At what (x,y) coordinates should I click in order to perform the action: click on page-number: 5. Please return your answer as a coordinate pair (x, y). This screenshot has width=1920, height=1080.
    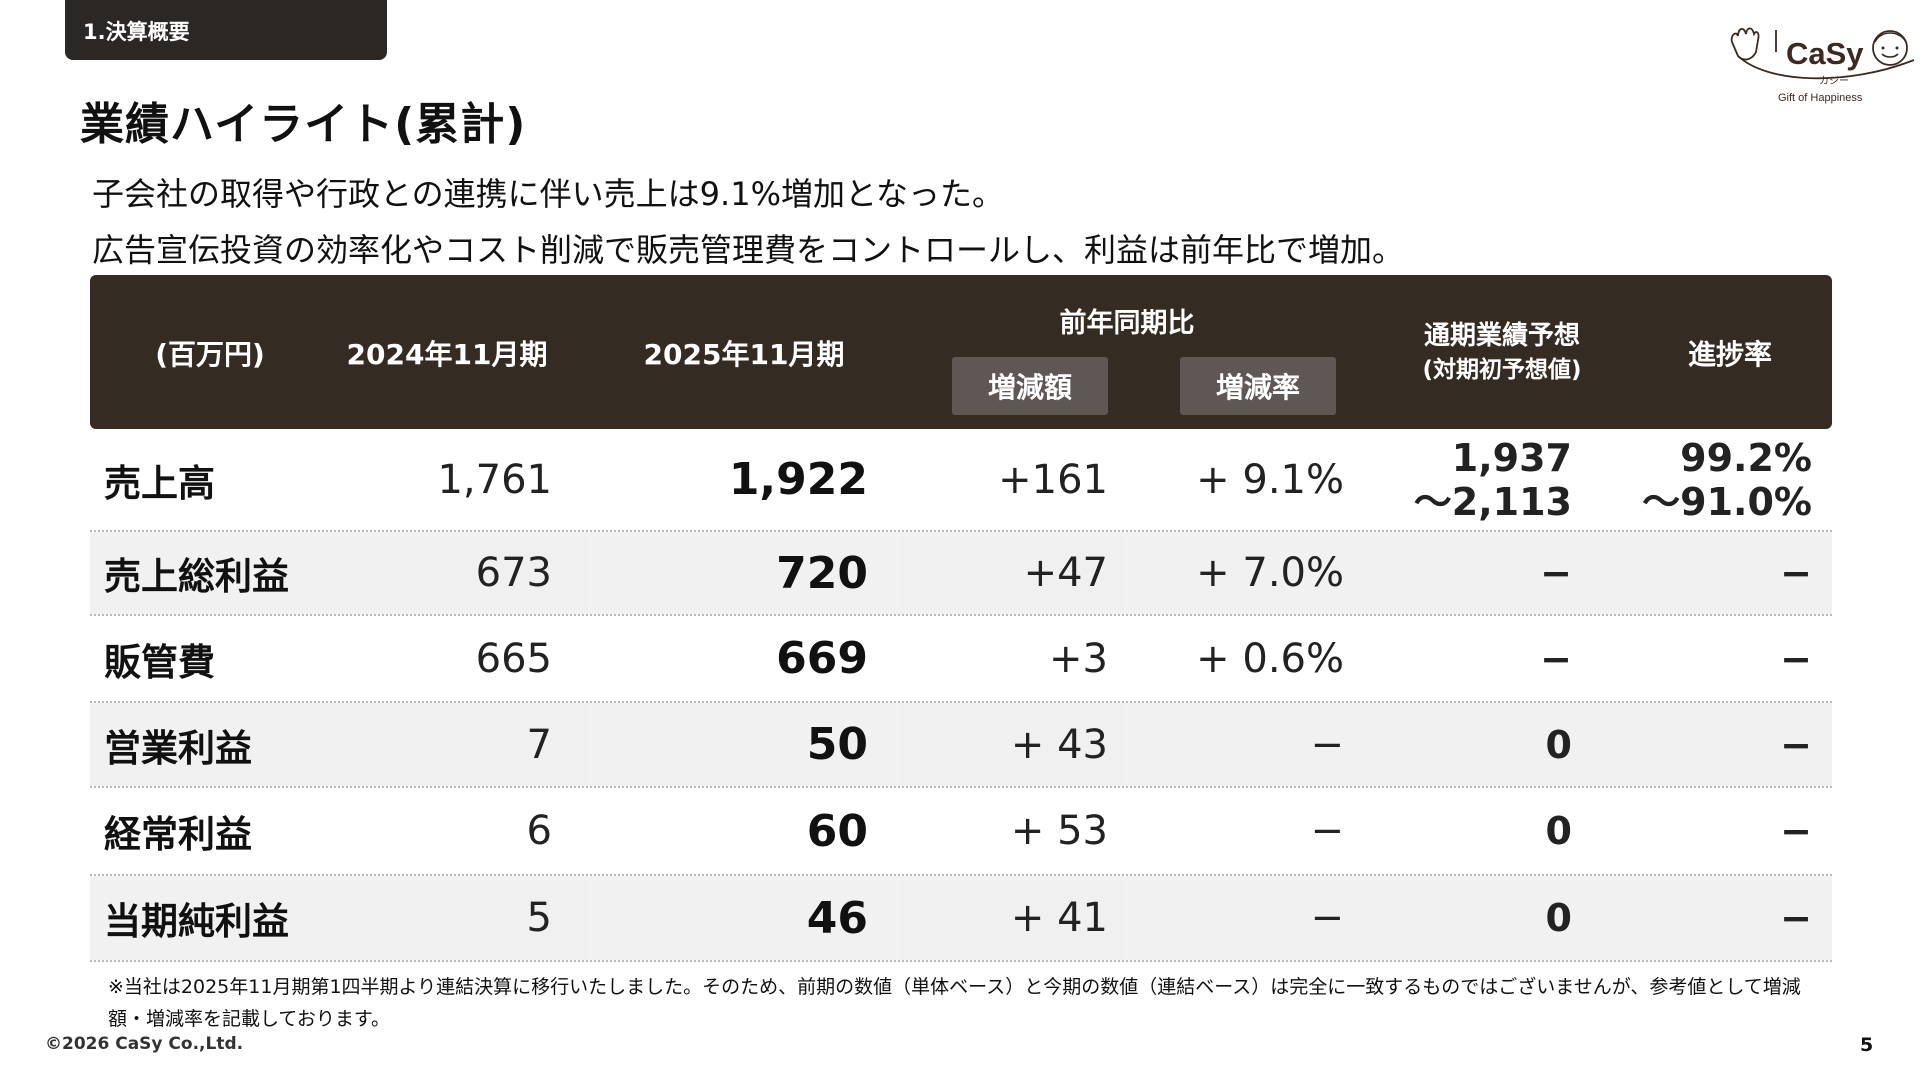
    Looking at the image, I should click on (1867, 1045).